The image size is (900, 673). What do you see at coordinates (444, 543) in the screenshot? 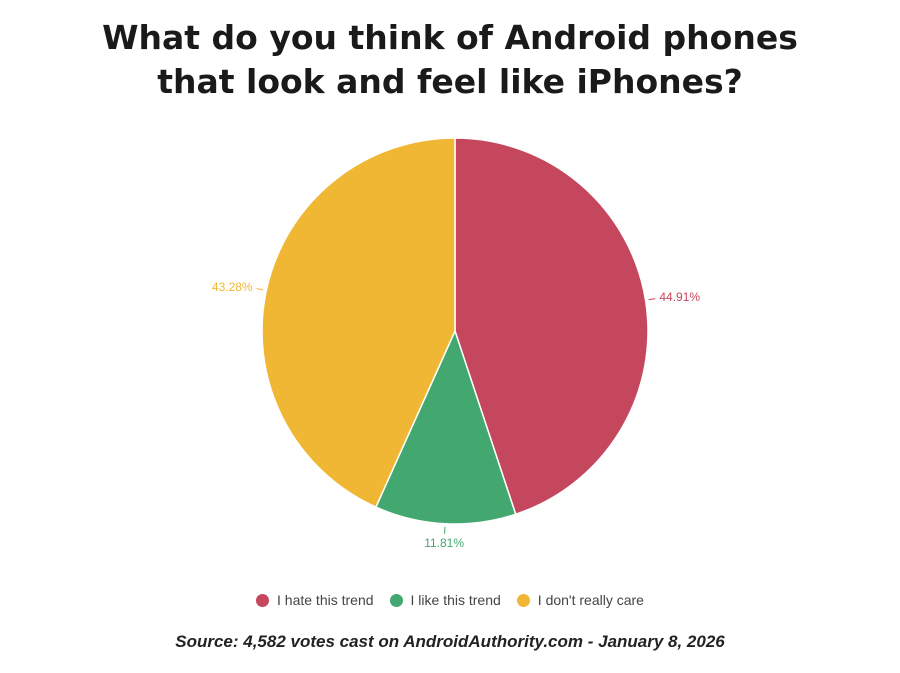
I see `data-label: 11.81%` at bounding box center [444, 543].